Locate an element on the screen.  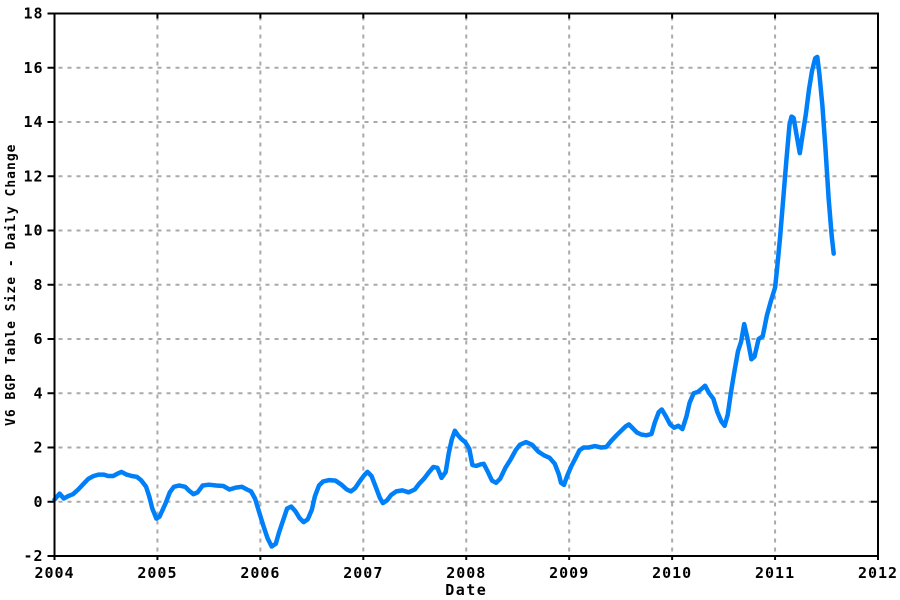
y-tick-label: 4 is located at coordinates (38, 393).